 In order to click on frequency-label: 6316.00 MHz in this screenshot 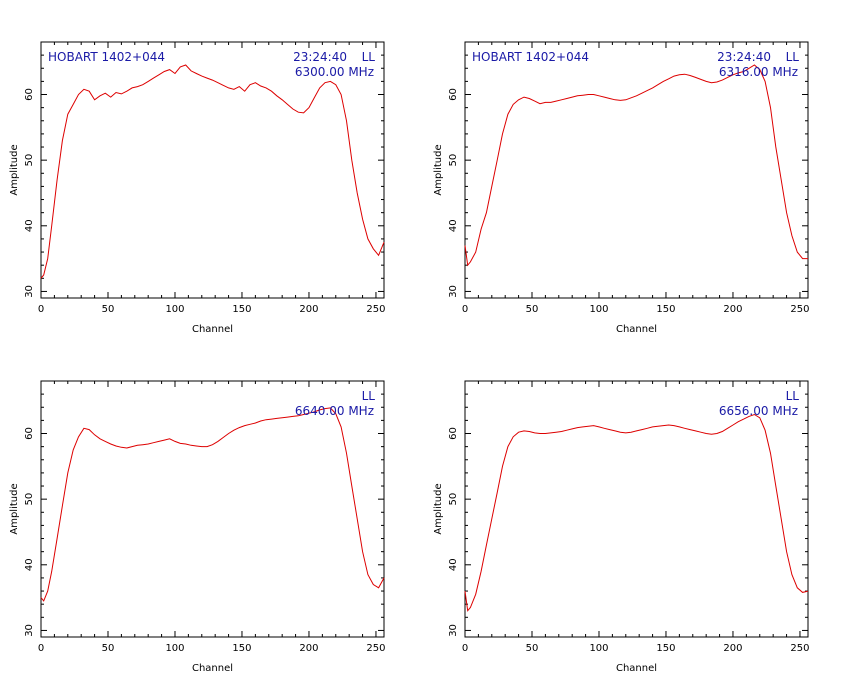, I will do `click(758, 72)`.